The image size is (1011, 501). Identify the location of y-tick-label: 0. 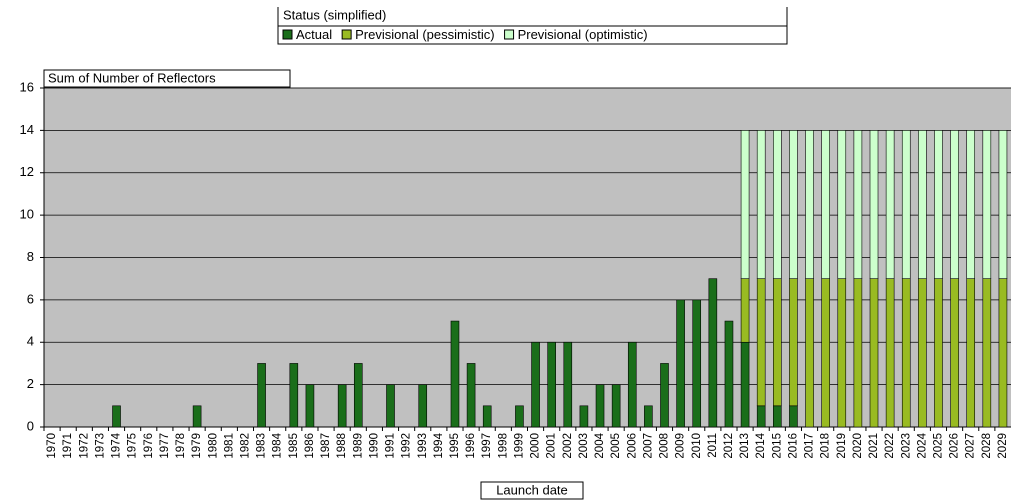
(30, 425).